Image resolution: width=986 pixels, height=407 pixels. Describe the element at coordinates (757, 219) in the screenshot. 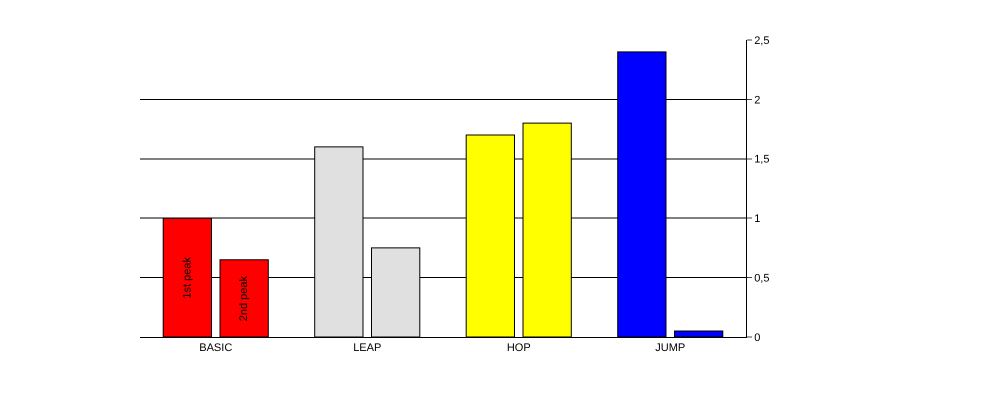

I see `y-tick-label: 1` at that location.